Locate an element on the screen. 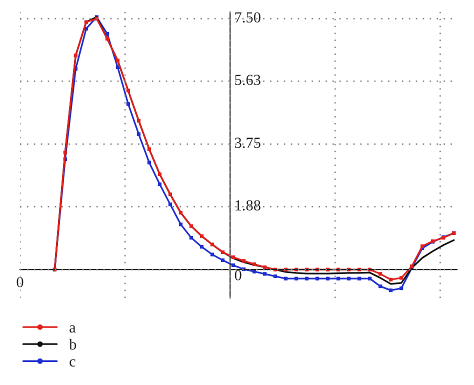  text: 0 is located at coordinates (20, 282).